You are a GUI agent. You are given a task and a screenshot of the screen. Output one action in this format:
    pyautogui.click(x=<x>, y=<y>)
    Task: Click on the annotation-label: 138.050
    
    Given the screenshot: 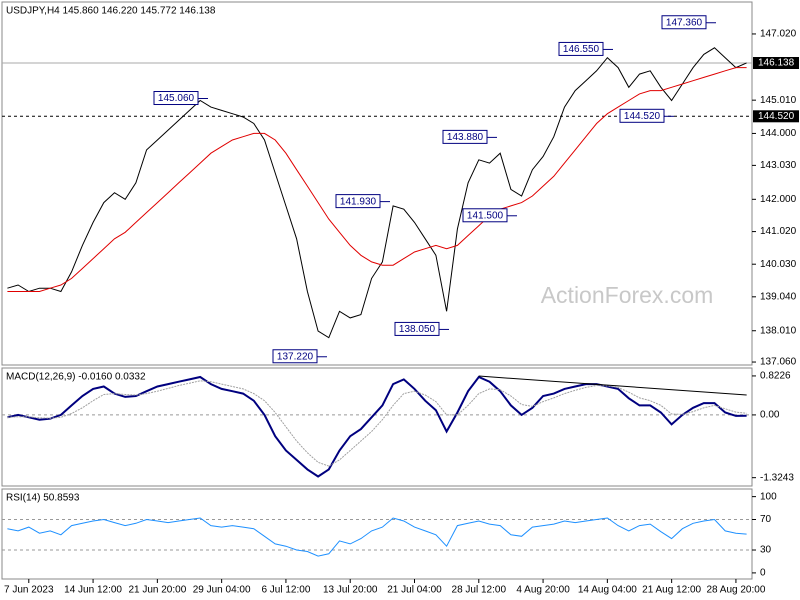 What is the action you would take?
    pyautogui.click(x=417, y=329)
    